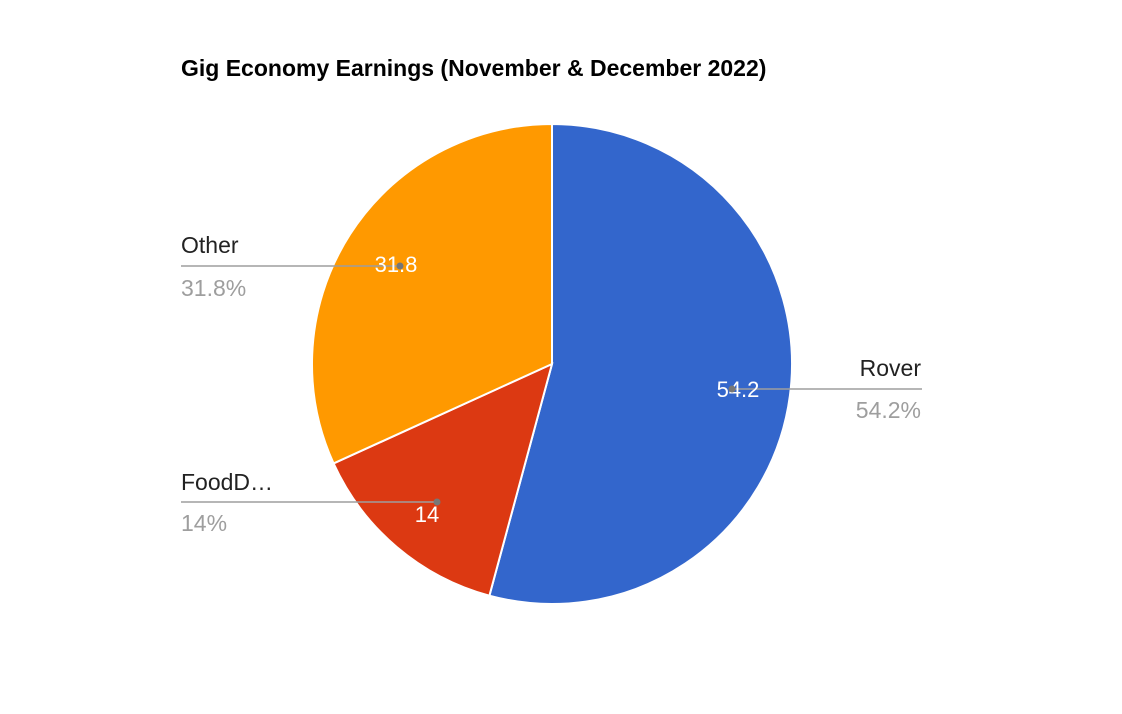  What do you see at coordinates (888, 410) in the screenshot?
I see `slice-percent-rover: 54.2%` at bounding box center [888, 410].